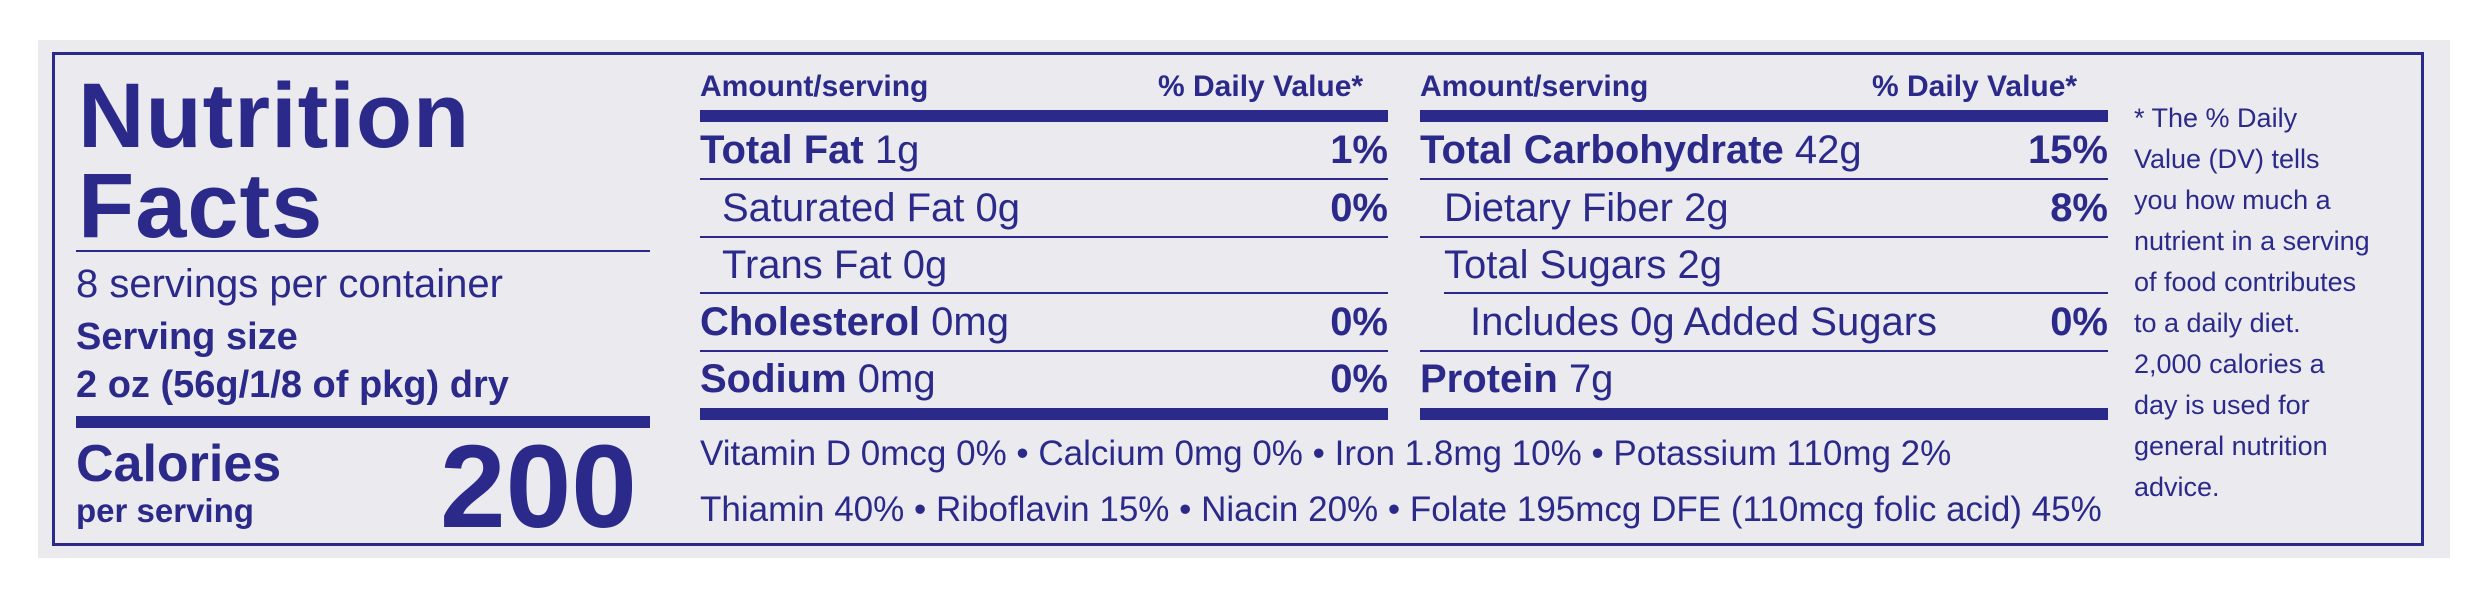 This screenshot has width=2478, height=607. What do you see at coordinates (1586, 208) in the screenshot?
I see `right-row-dietary-fiber: Dietary Fiber 2g` at bounding box center [1586, 208].